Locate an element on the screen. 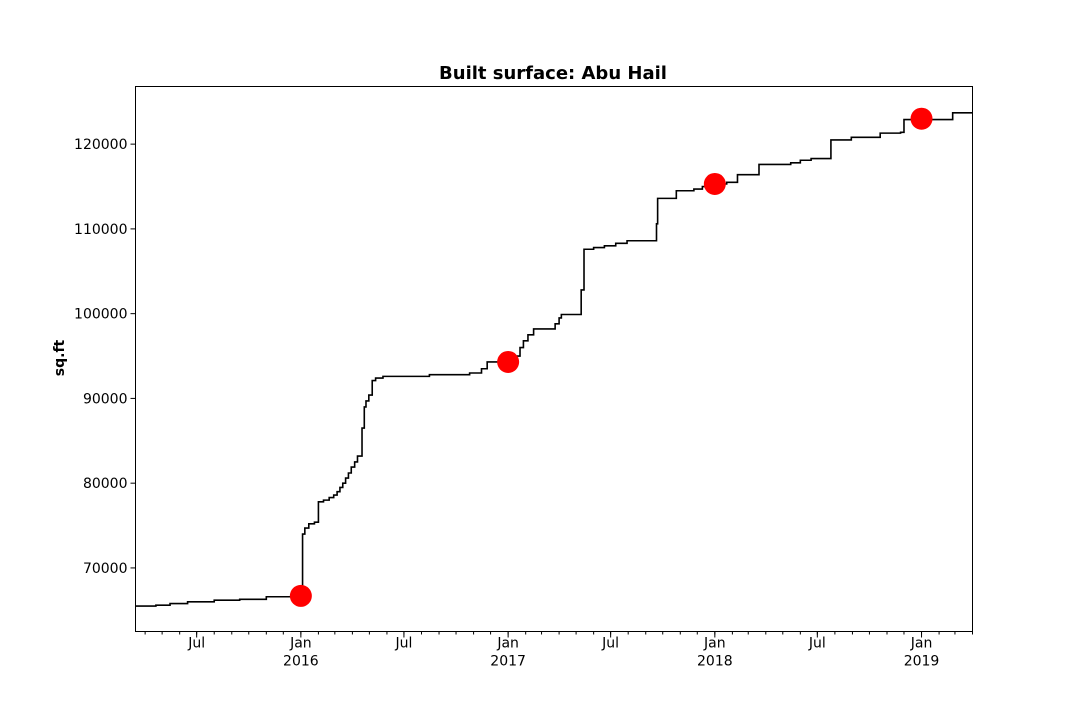 The height and width of the screenshot is (720, 1080). y-tick-label: 70000 is located at coordinates (105, 569).